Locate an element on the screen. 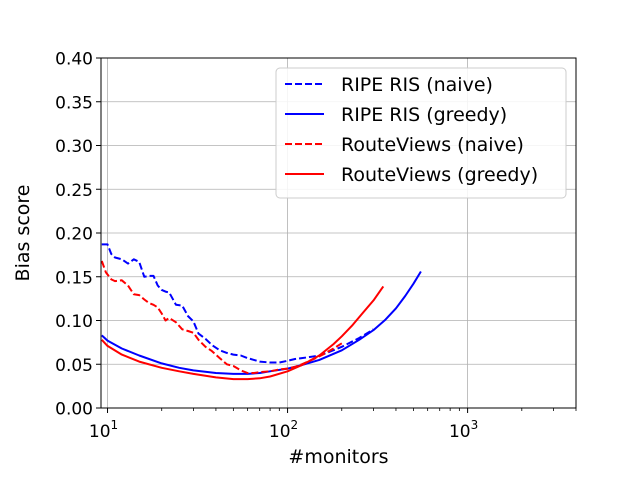 Image resolution: width=640 pixels, height=480 pixels. y-tick-label: 0.05 is located at coordinates (74, 366).